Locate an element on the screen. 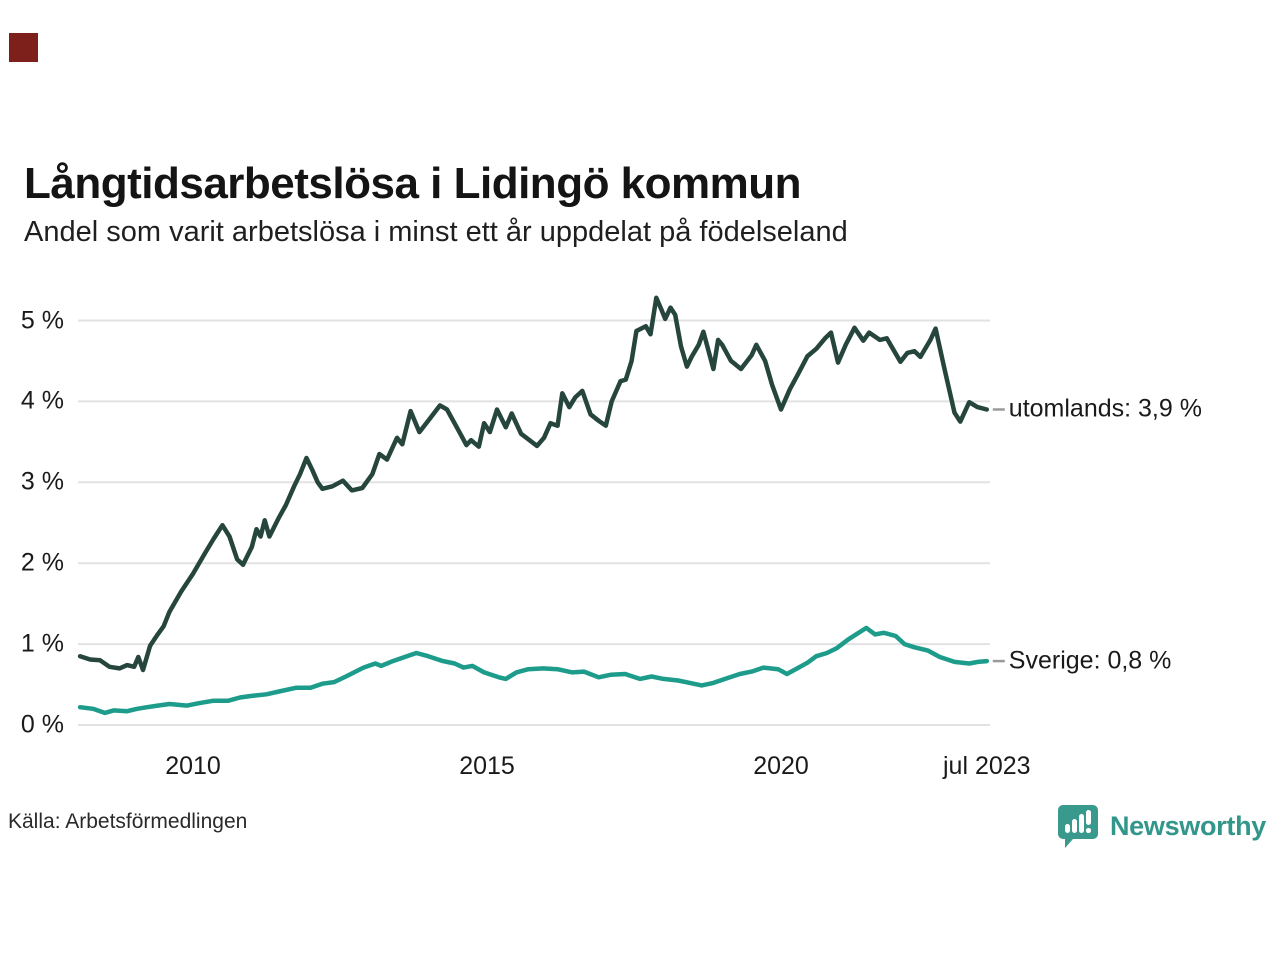  y-axis-tick-label: 2 % is located at coordinates (42, 562).